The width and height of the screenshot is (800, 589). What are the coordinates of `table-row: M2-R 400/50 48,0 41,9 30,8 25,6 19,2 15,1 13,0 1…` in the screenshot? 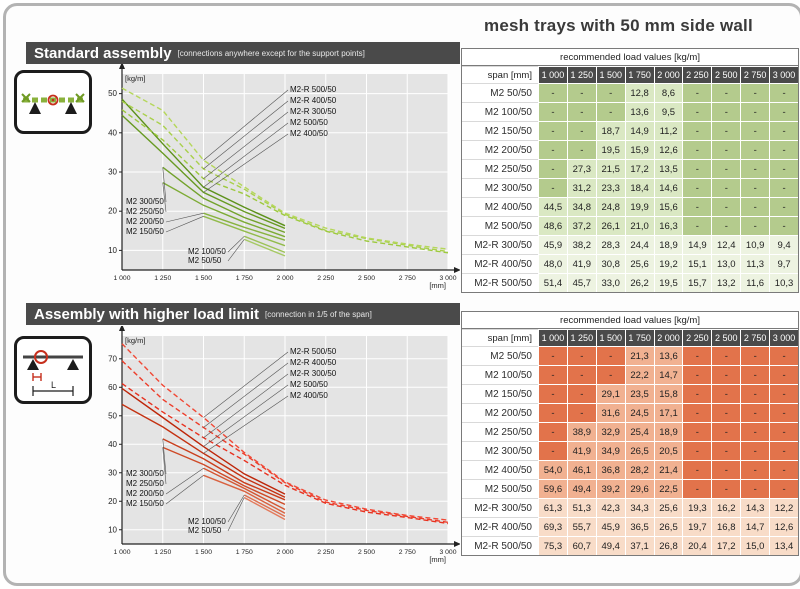 It's located at (630, 263).